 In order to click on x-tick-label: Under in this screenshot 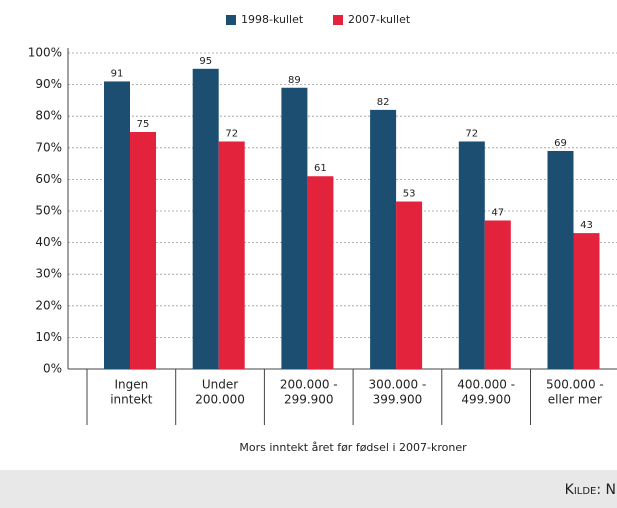, I will do `click(220, 385)`.